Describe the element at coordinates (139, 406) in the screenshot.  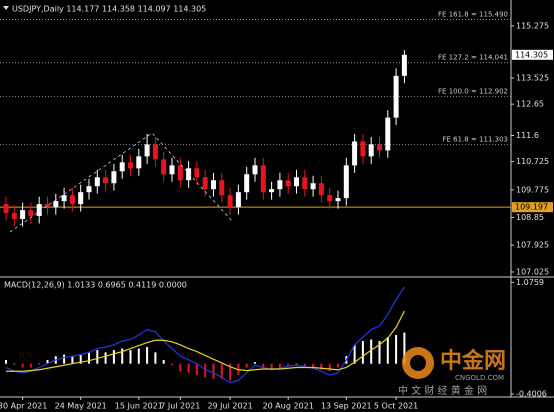
I see `x-tick-label: 15 Jun 2021` at that location.